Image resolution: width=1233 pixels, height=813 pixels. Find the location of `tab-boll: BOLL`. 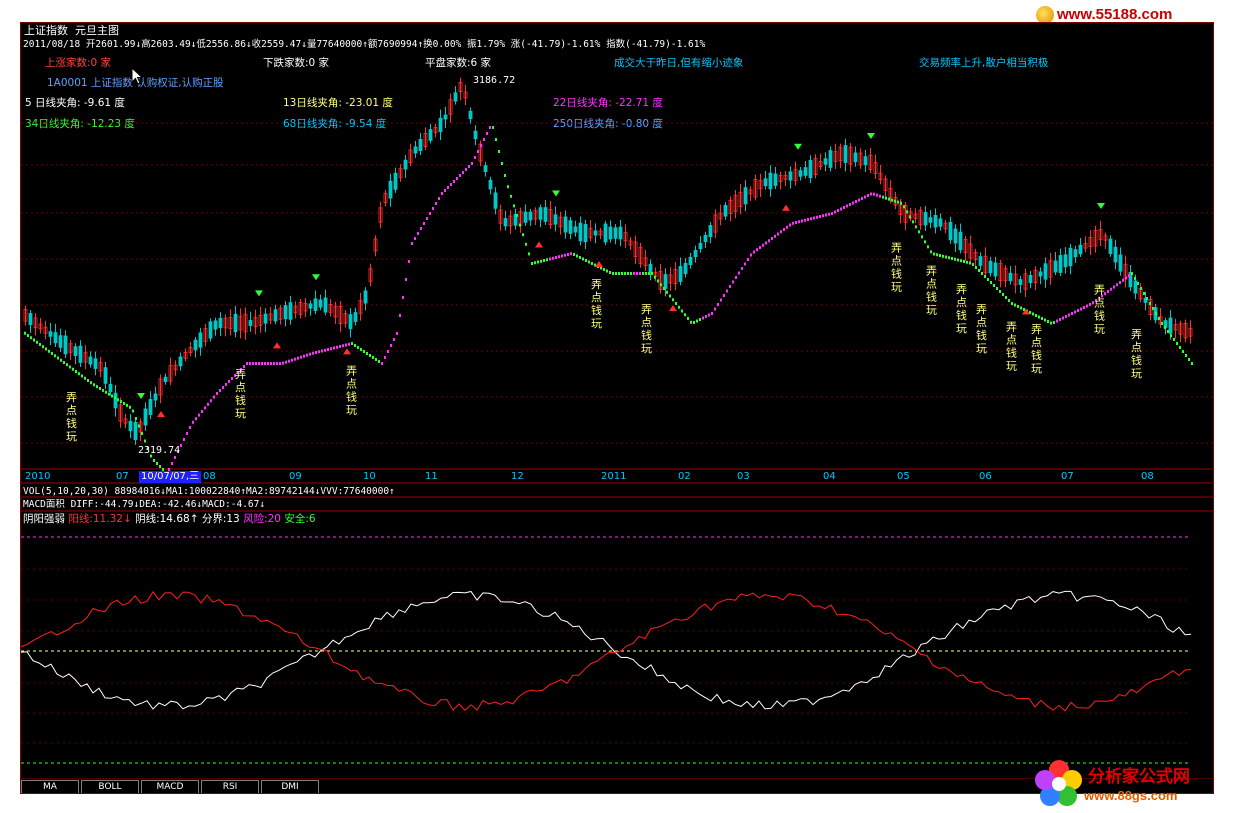

tab-boll: BOLL is located at coordinates (110, 786).